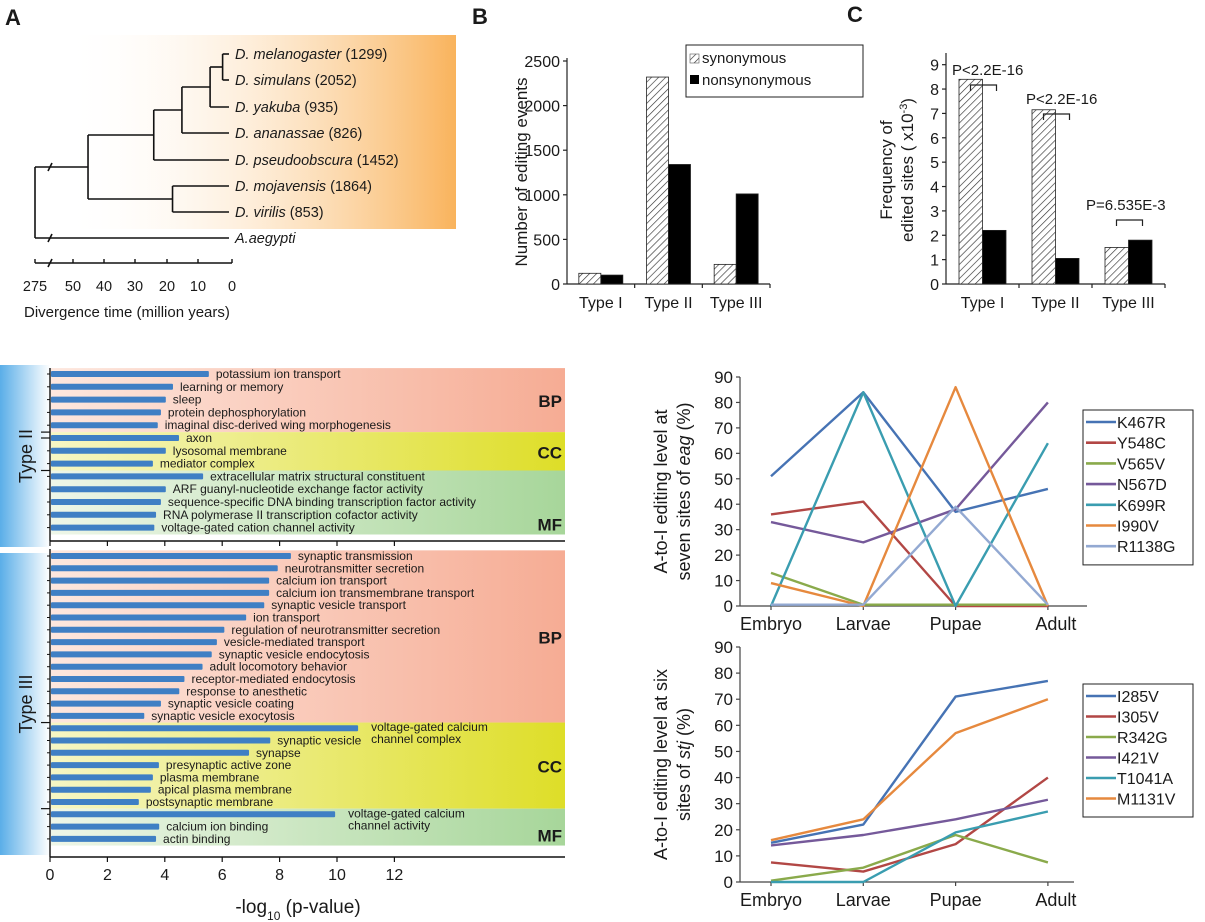 The width and height of the screenshot is (1205, 922). Describe the element at coordinates (269, 108) in the screenshot. I see `species-name: D. yakuba` at that location.